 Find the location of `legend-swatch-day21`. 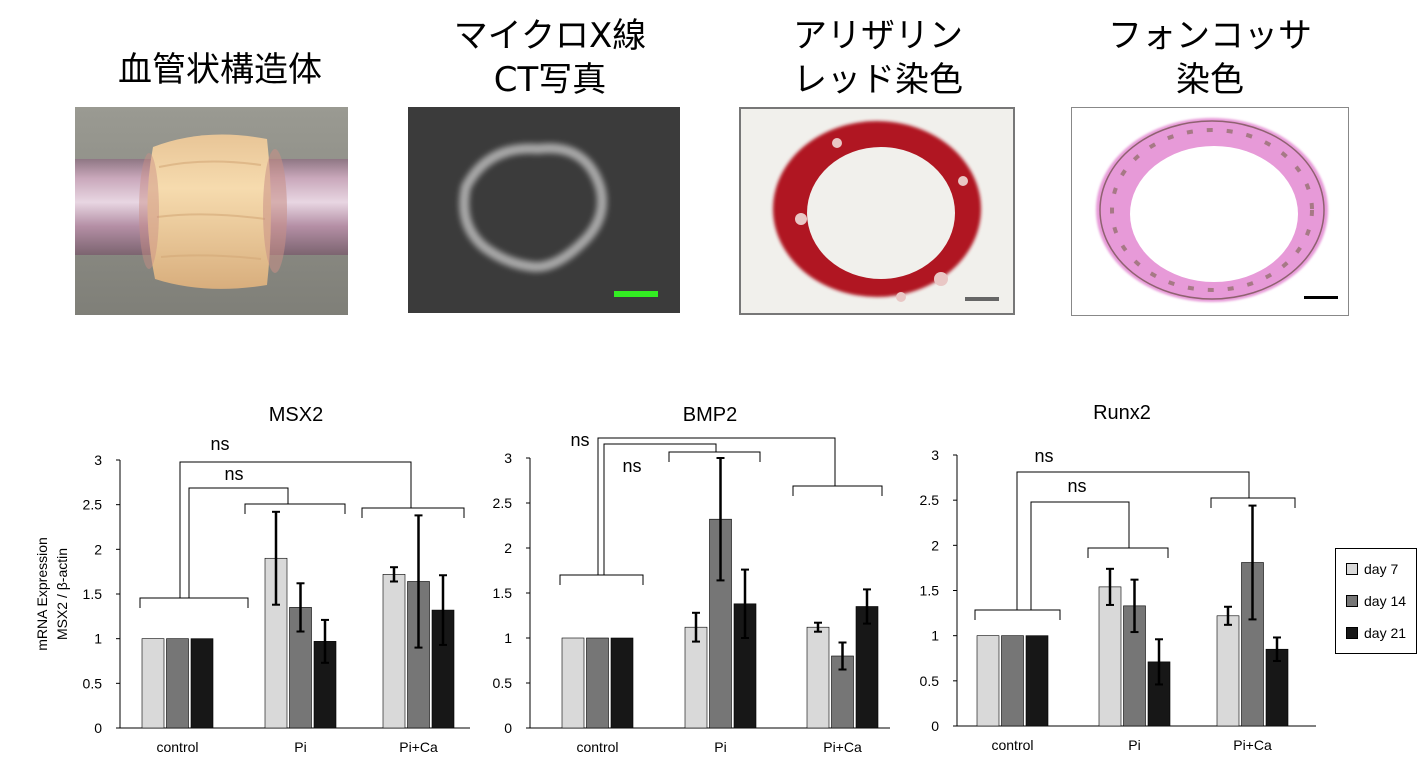

legend-swatch-day21 is located at coordinates (1352, 633).